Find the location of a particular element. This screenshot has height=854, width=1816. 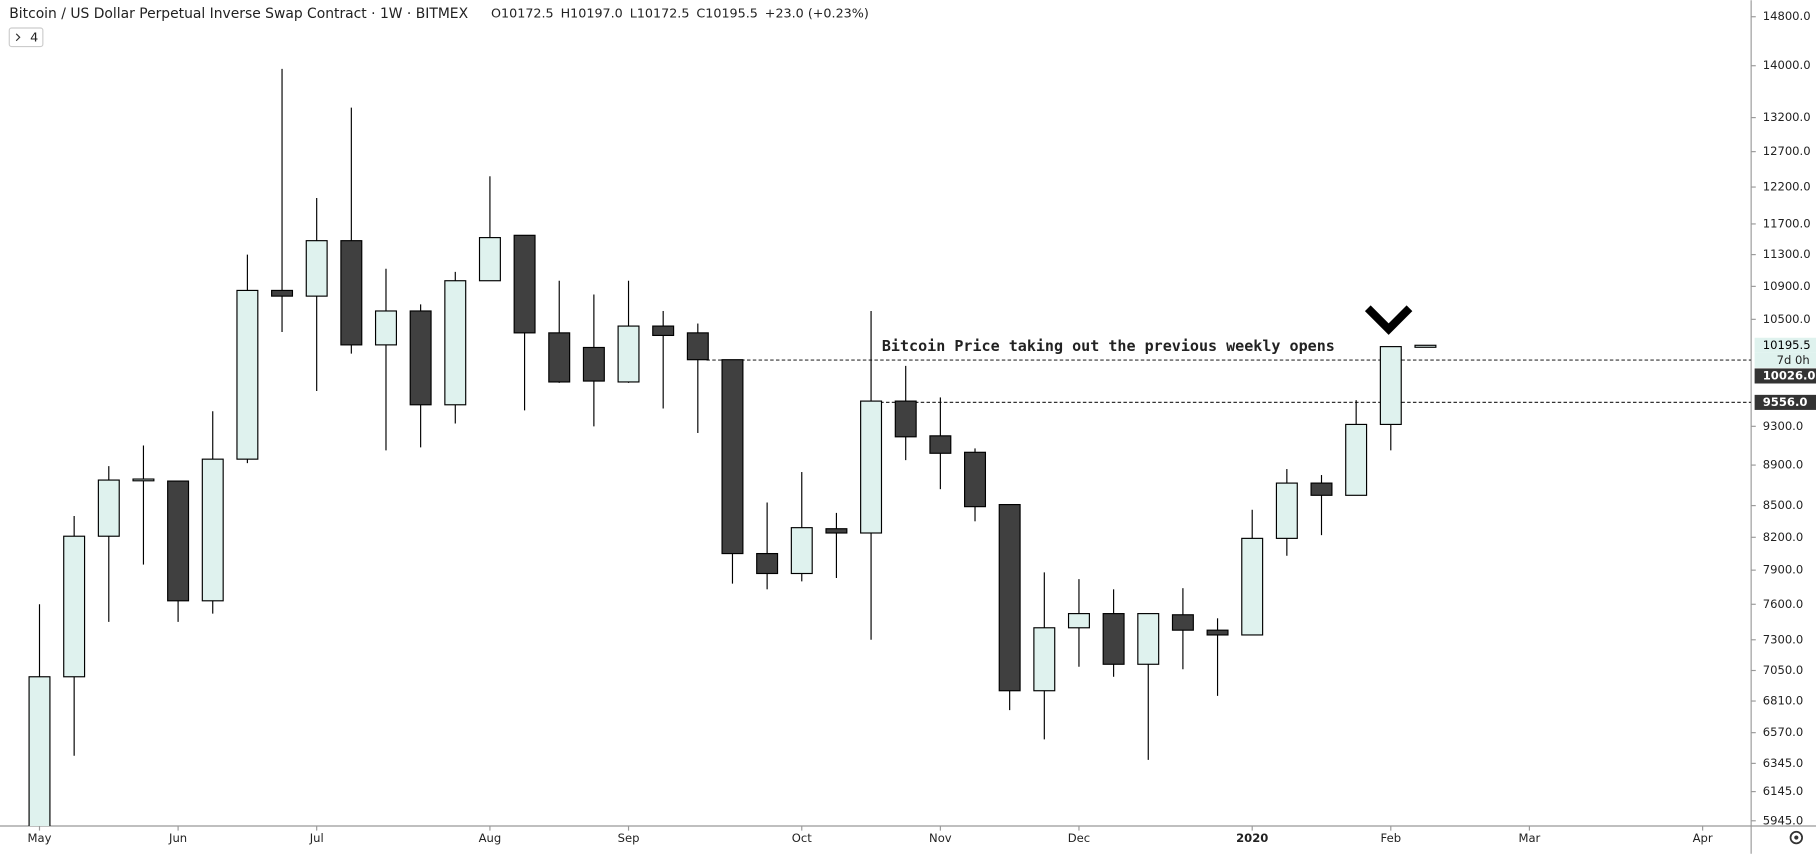

legend-value: H10197.0 is located at coordinates (592, 14).